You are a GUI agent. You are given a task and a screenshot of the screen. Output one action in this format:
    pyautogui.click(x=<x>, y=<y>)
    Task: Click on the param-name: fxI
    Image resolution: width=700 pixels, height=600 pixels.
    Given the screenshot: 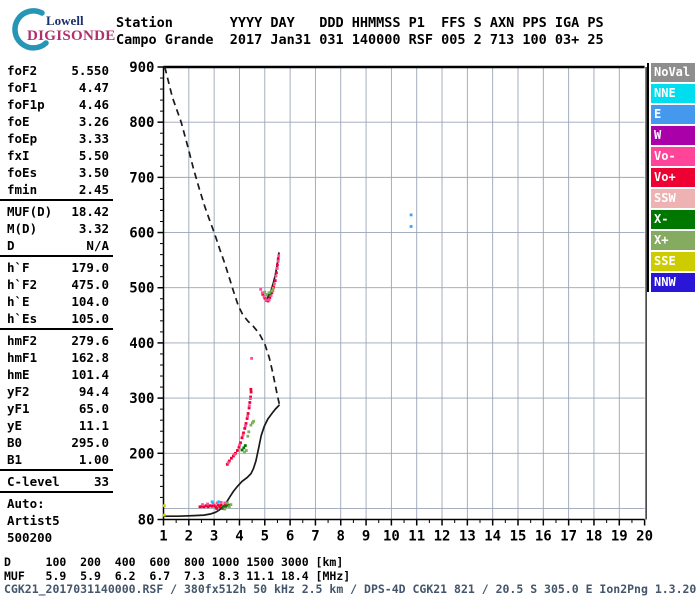 What is the action you would take?
    pyautogui.click(x=18, y=155)
    